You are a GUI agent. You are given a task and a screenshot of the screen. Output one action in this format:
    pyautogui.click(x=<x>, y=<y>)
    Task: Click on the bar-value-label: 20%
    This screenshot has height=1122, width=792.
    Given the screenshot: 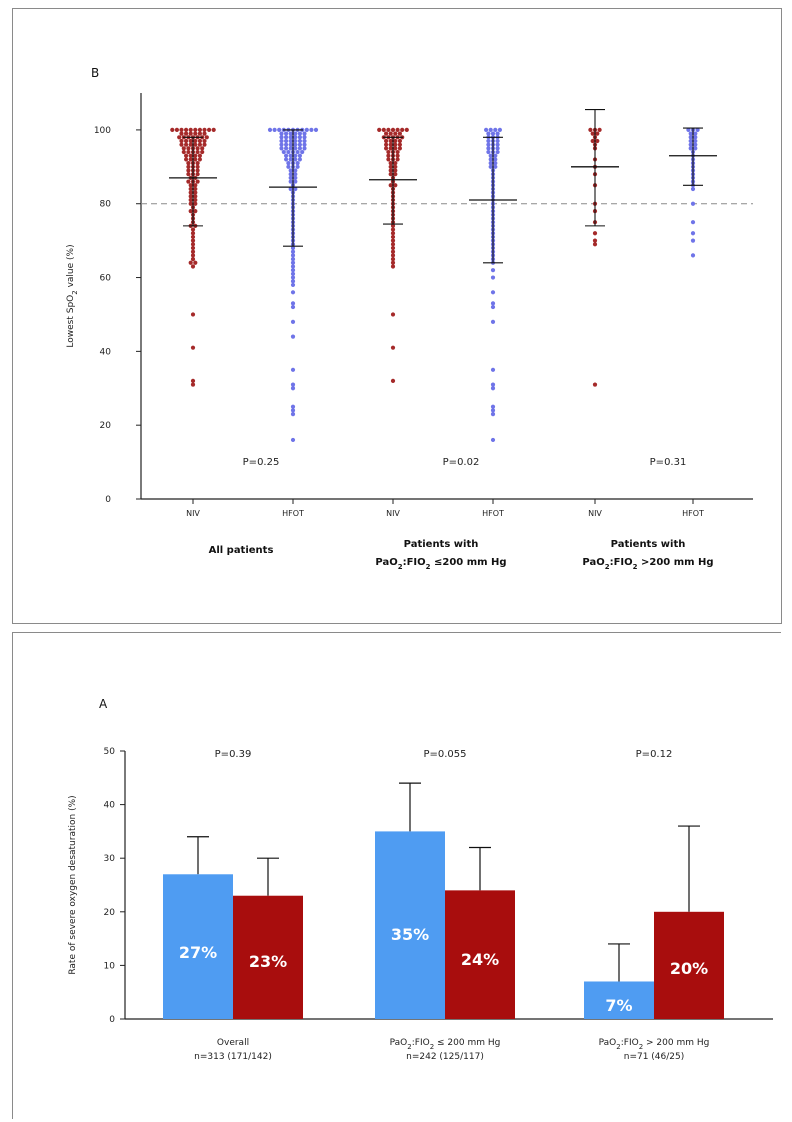 What is the action you would take?
    pyautogui.click(x=689, y=968)
    